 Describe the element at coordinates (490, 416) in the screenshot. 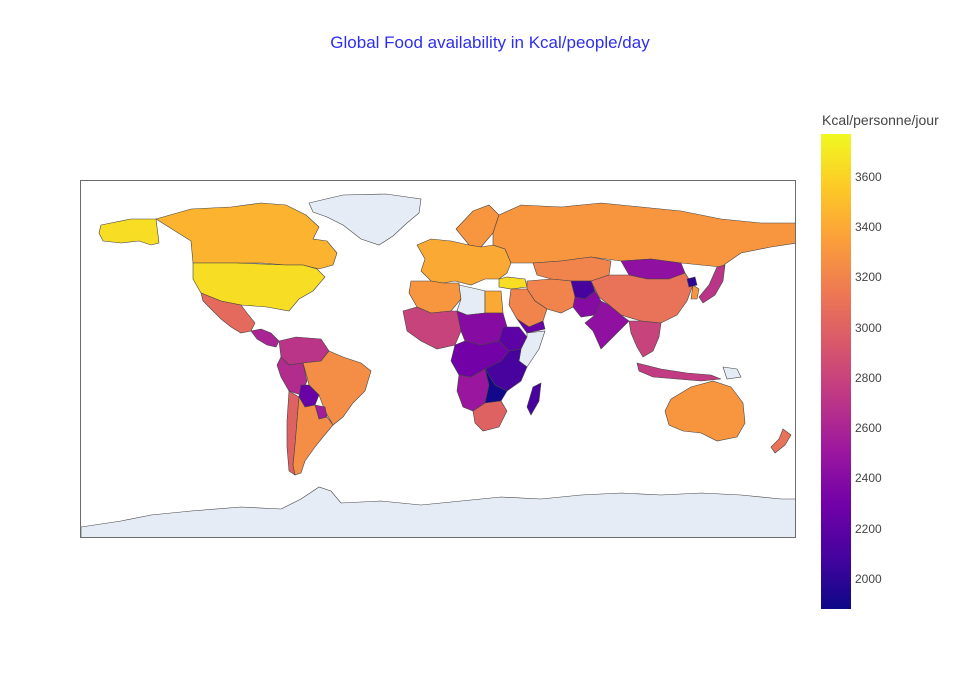

I see `region-south-africa` at that location.